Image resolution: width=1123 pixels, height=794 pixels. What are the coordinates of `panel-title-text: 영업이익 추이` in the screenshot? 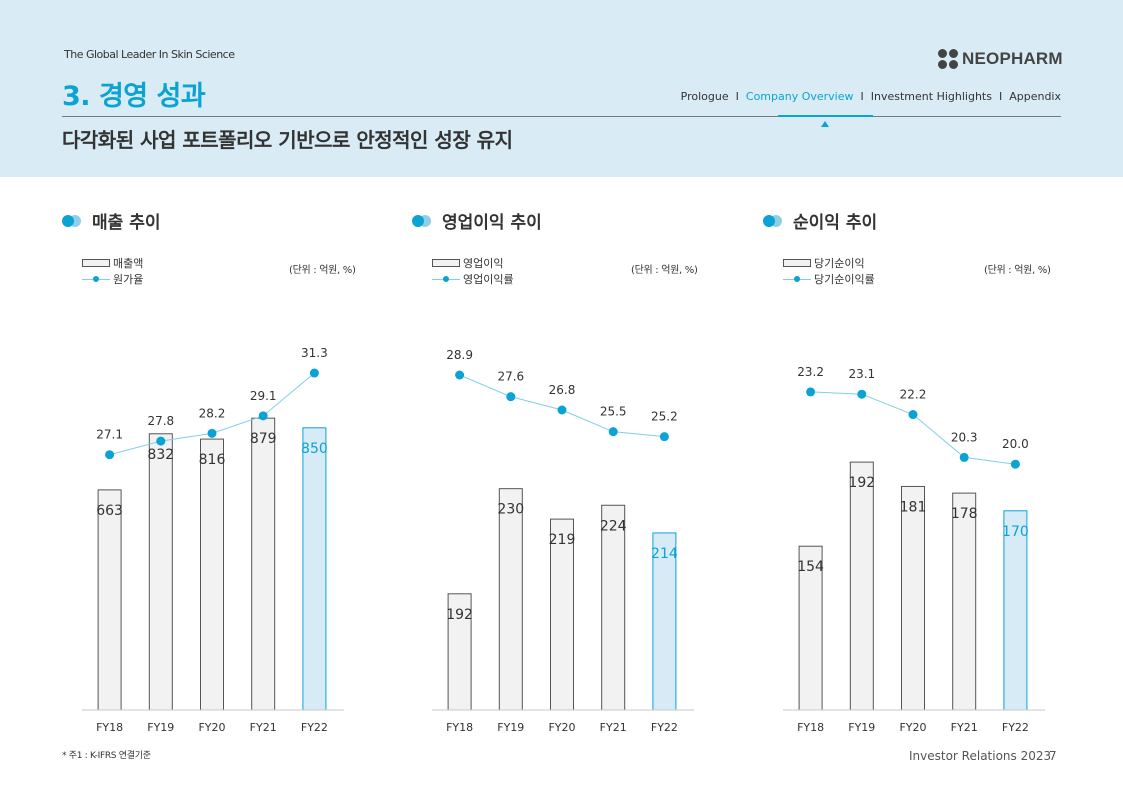 It's located at (492, 223).